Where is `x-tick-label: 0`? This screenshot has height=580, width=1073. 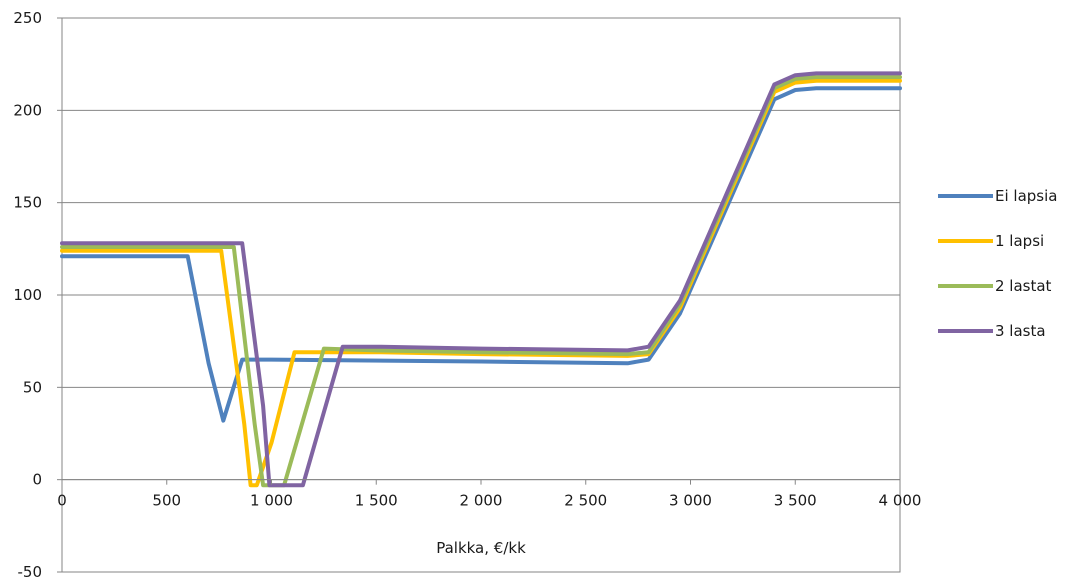
x-tick-label: 0 is located at coordinates (62, 501).